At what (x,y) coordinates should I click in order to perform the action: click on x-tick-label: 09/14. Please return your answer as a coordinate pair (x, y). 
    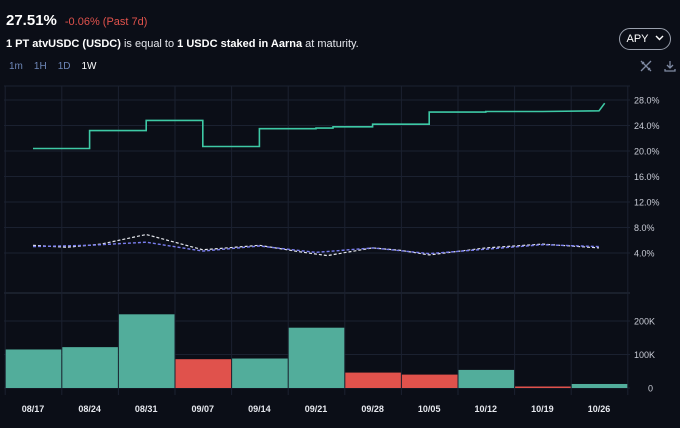
    Looking at the image, I should click on (259, 409).